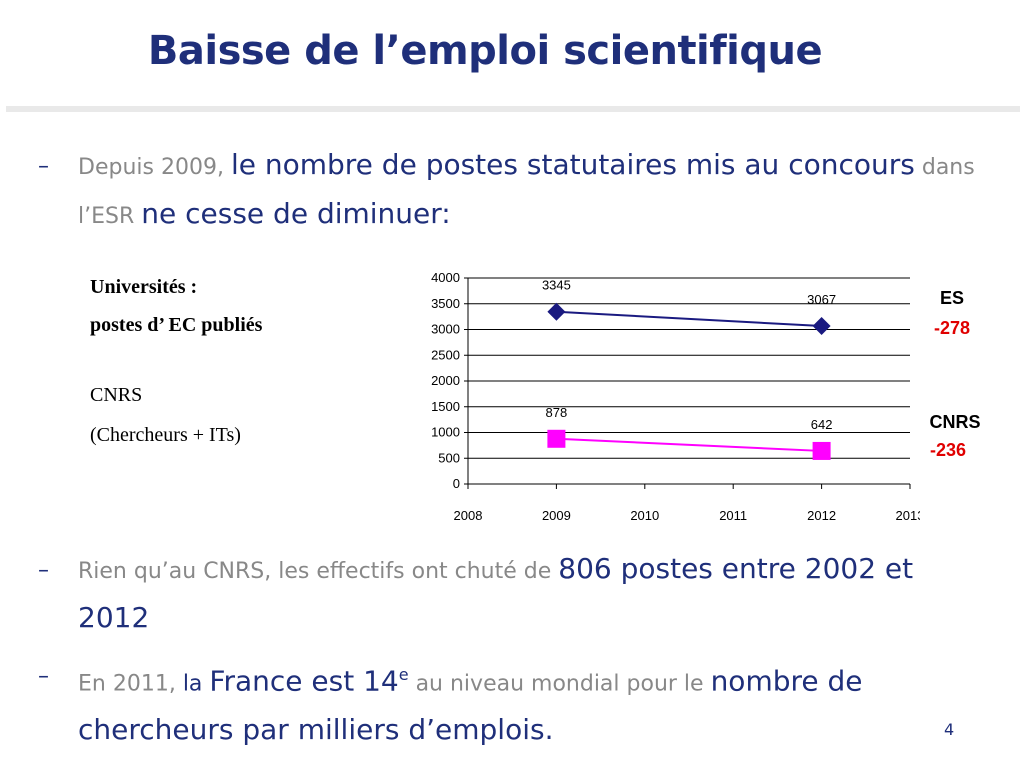  I want to click on y-tick-label: 4000, so click(445, 277).